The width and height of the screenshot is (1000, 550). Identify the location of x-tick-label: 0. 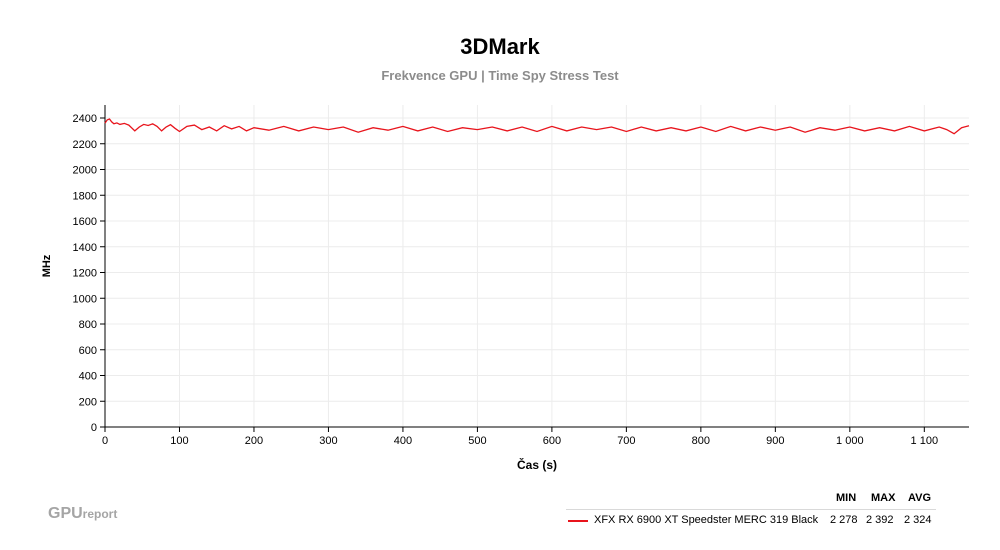
(105, 441).